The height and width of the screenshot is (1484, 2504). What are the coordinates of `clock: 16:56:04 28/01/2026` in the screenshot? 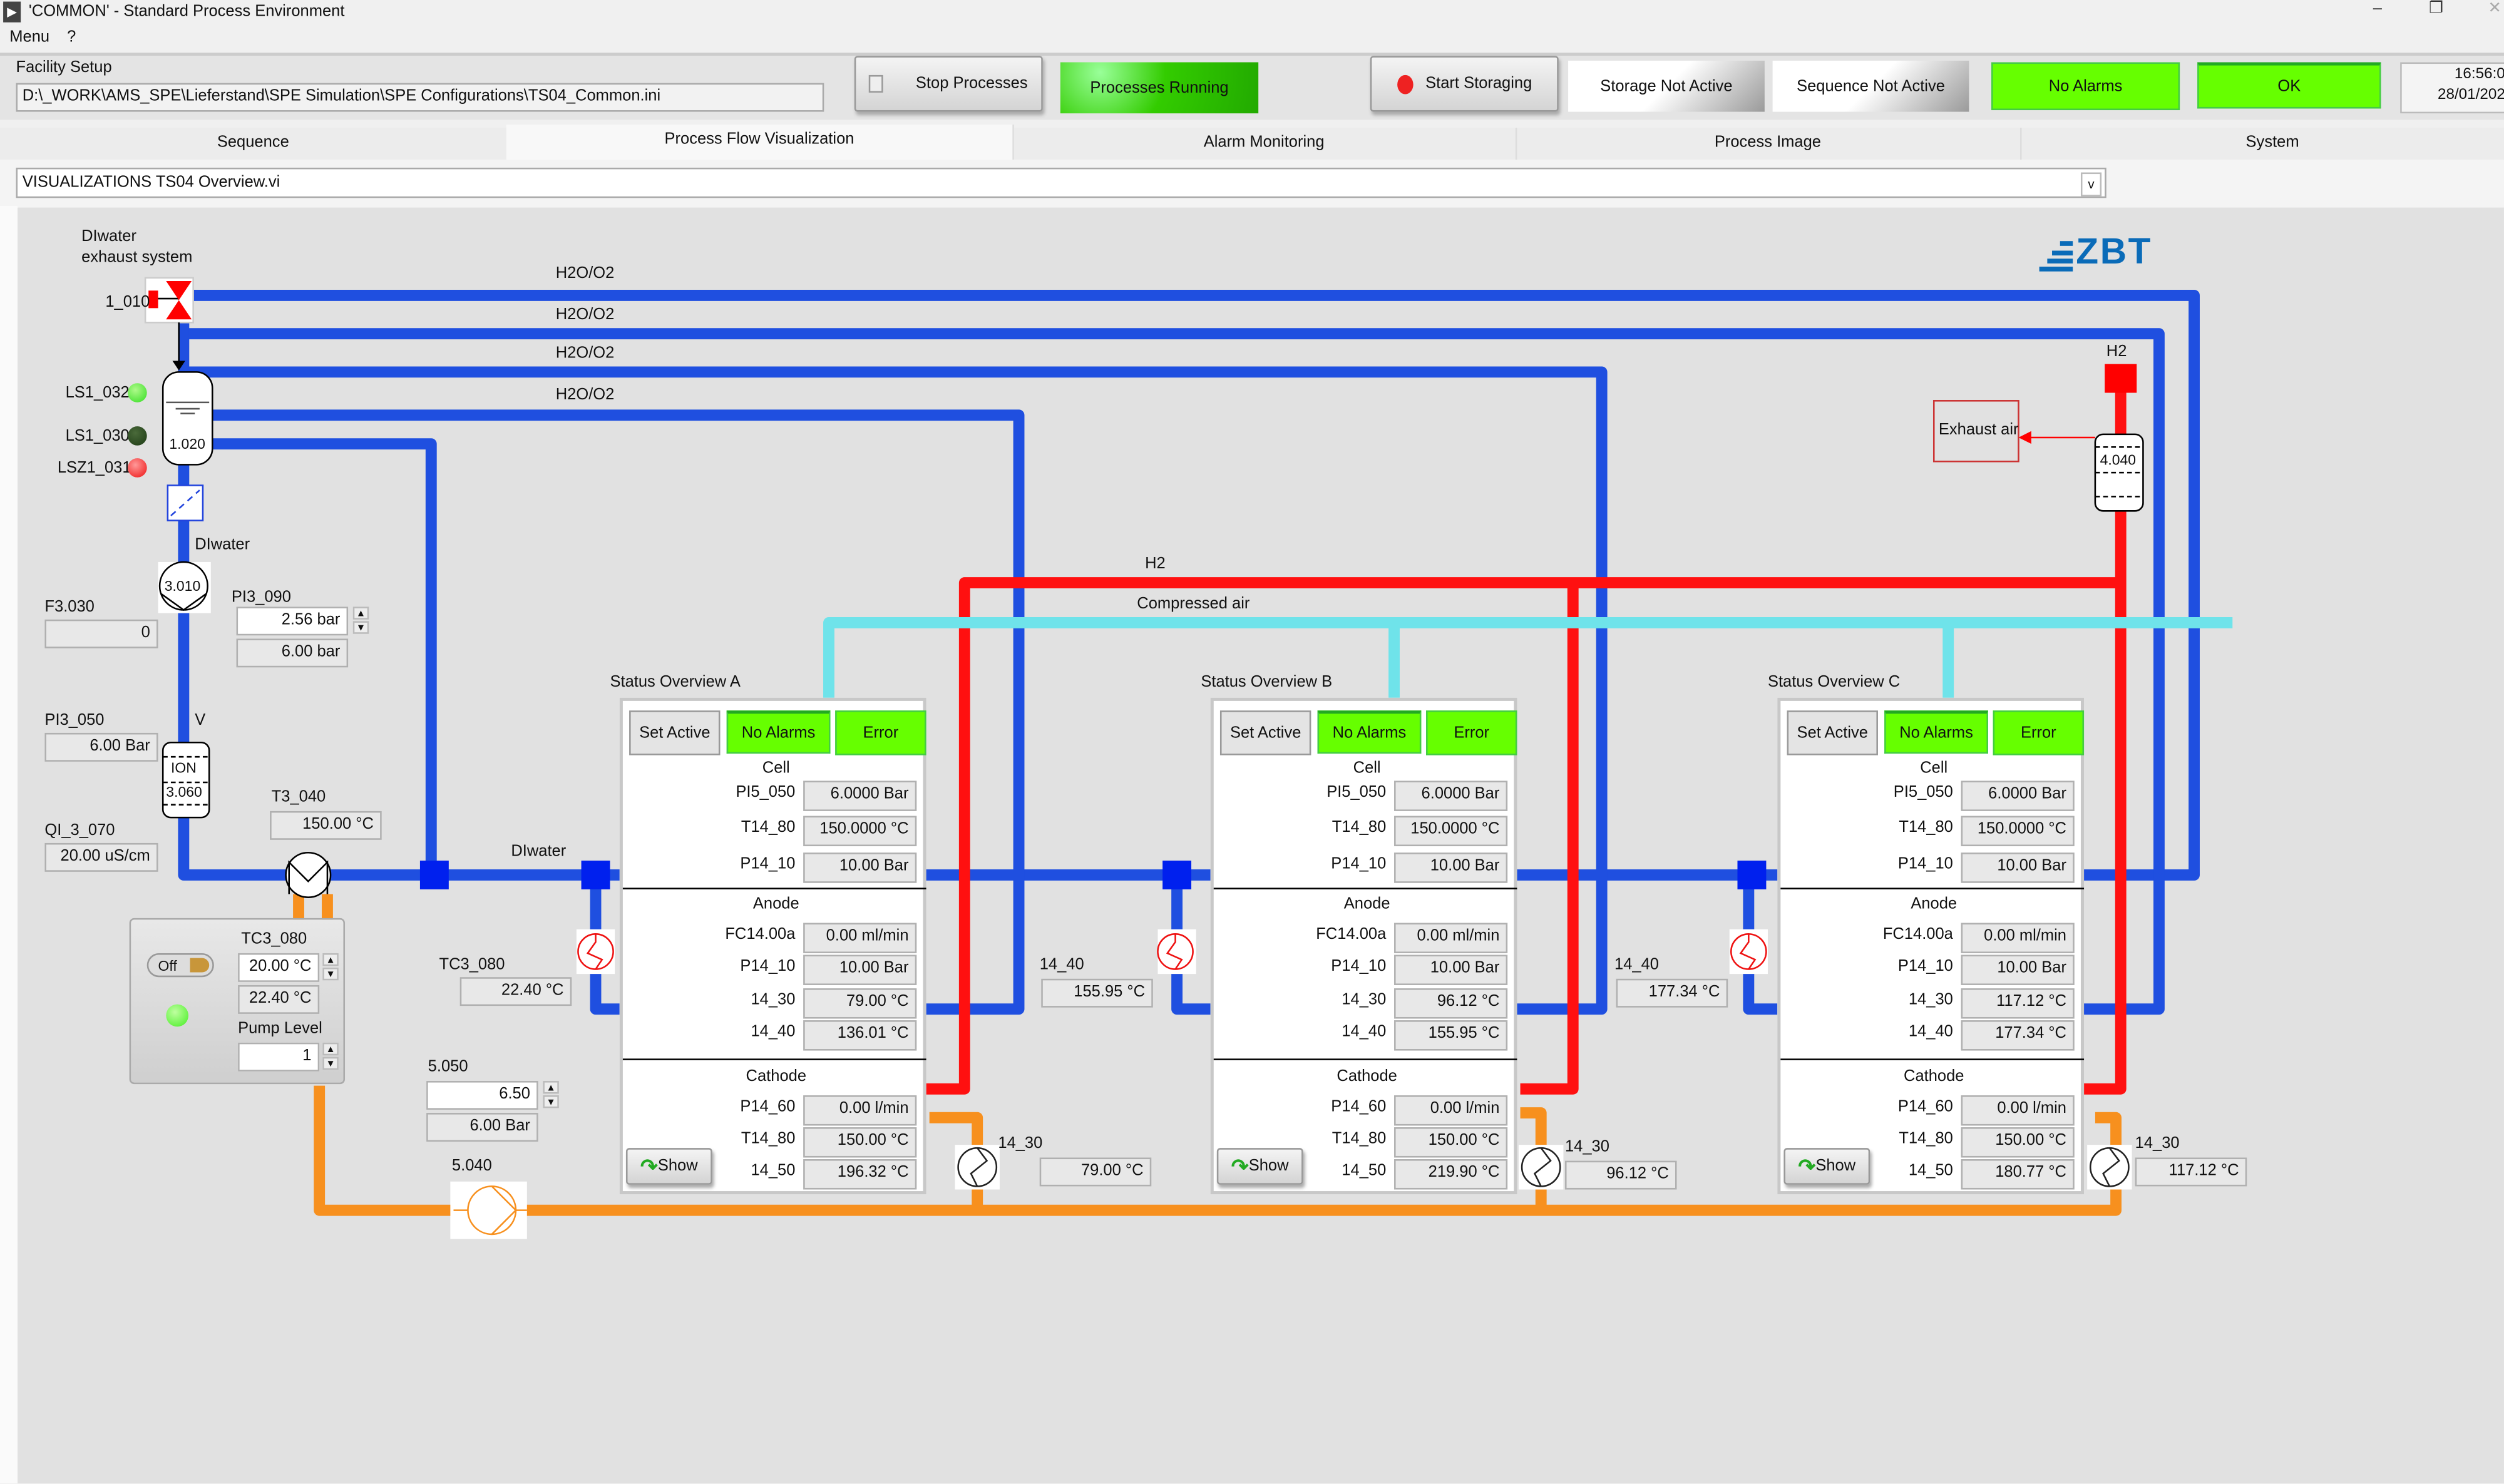 It's located at (2452, 88).